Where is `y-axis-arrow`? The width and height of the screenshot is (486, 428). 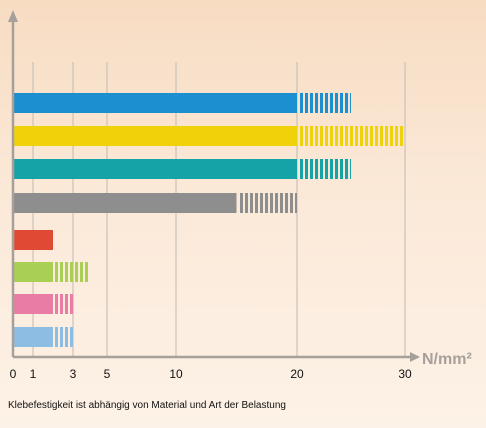
y-axis-arrow is located at coordinates (13, 16).